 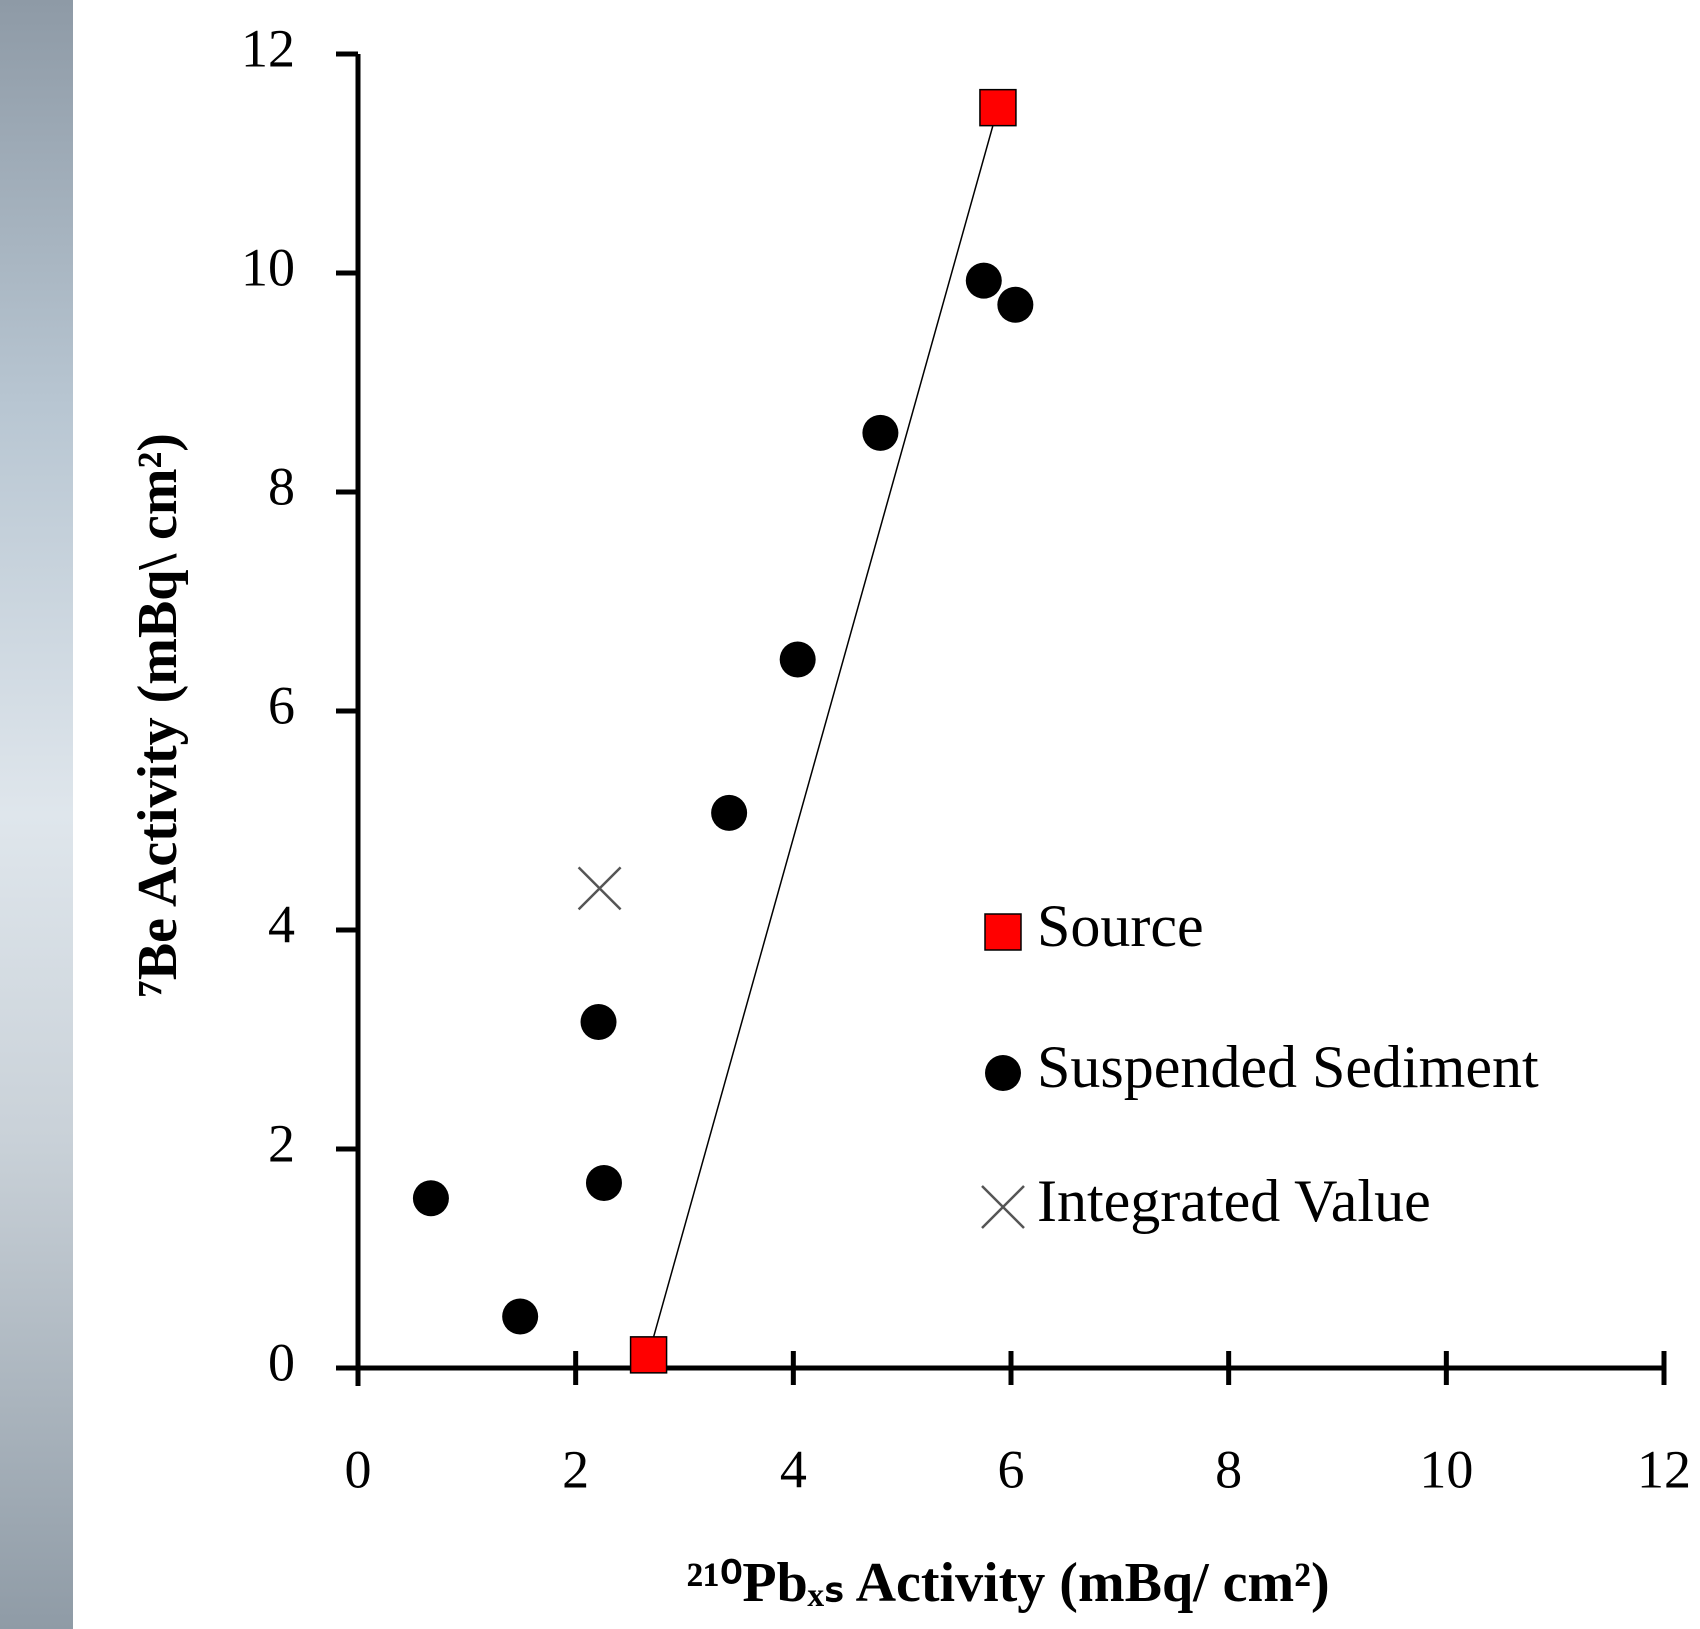 What do you see at coordinates (1288, 1067) in the screenshot?
I see `legend-label: Suspended Sediment` at bounding box center [1288, 1067].